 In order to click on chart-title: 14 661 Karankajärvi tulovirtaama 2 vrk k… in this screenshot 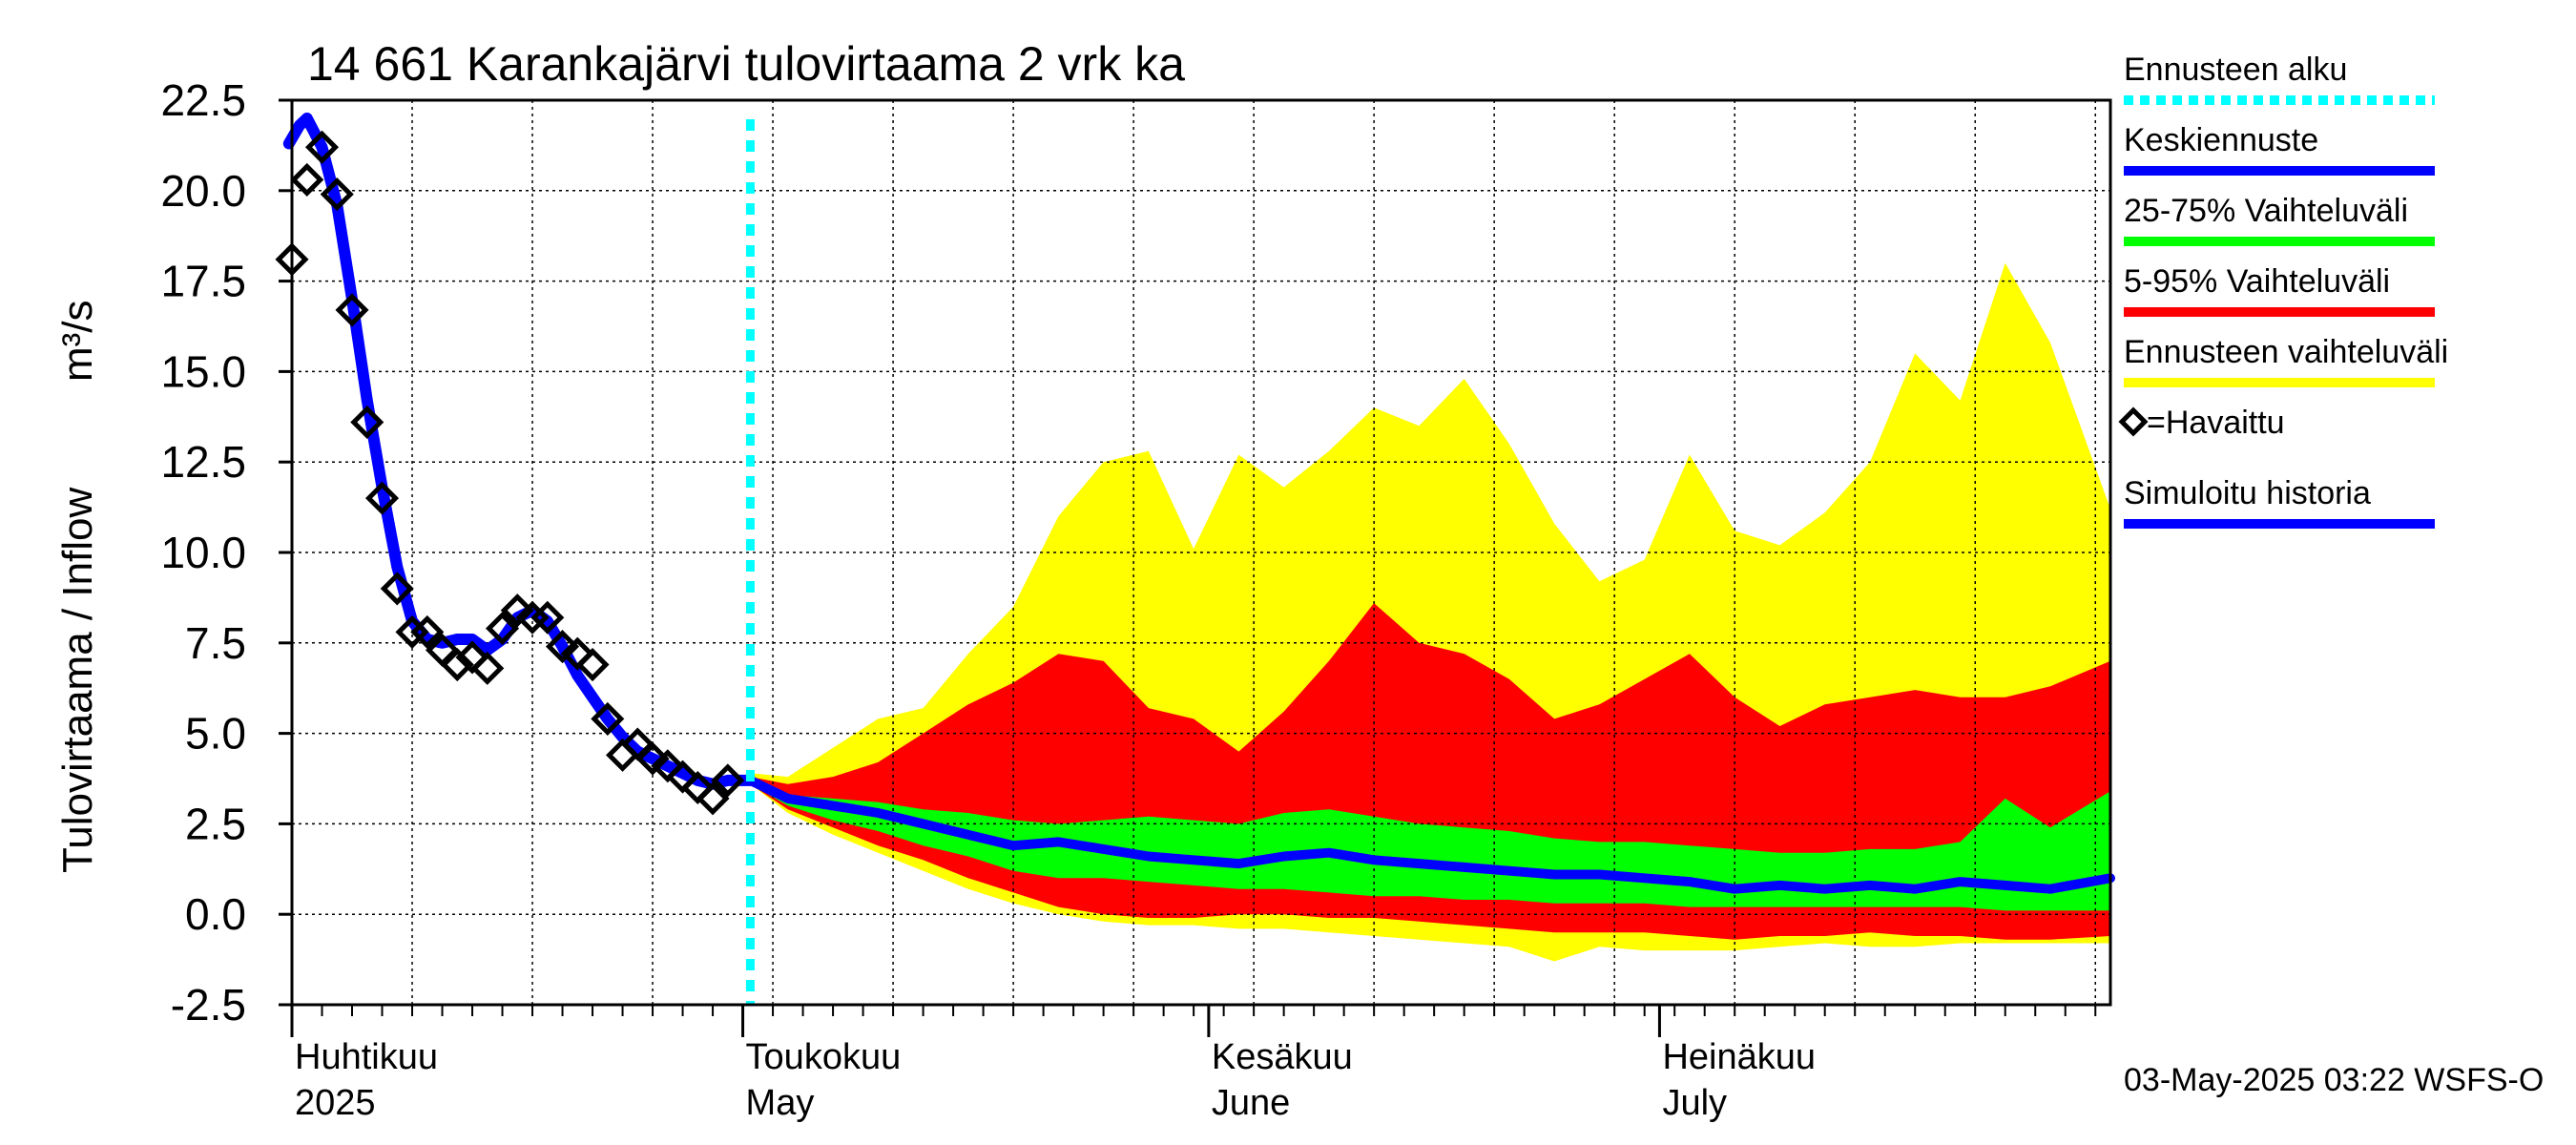, I will do `click(746, 64)`.